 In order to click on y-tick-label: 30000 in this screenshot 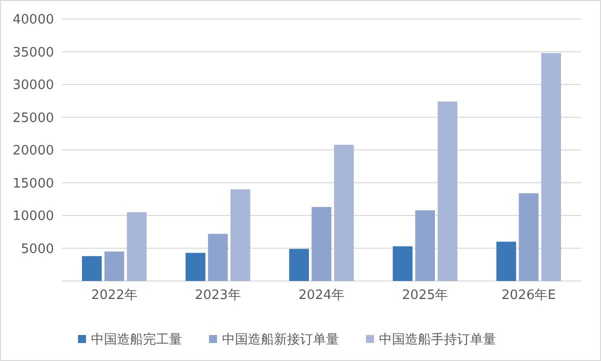, I will do `click(33, 86)`.